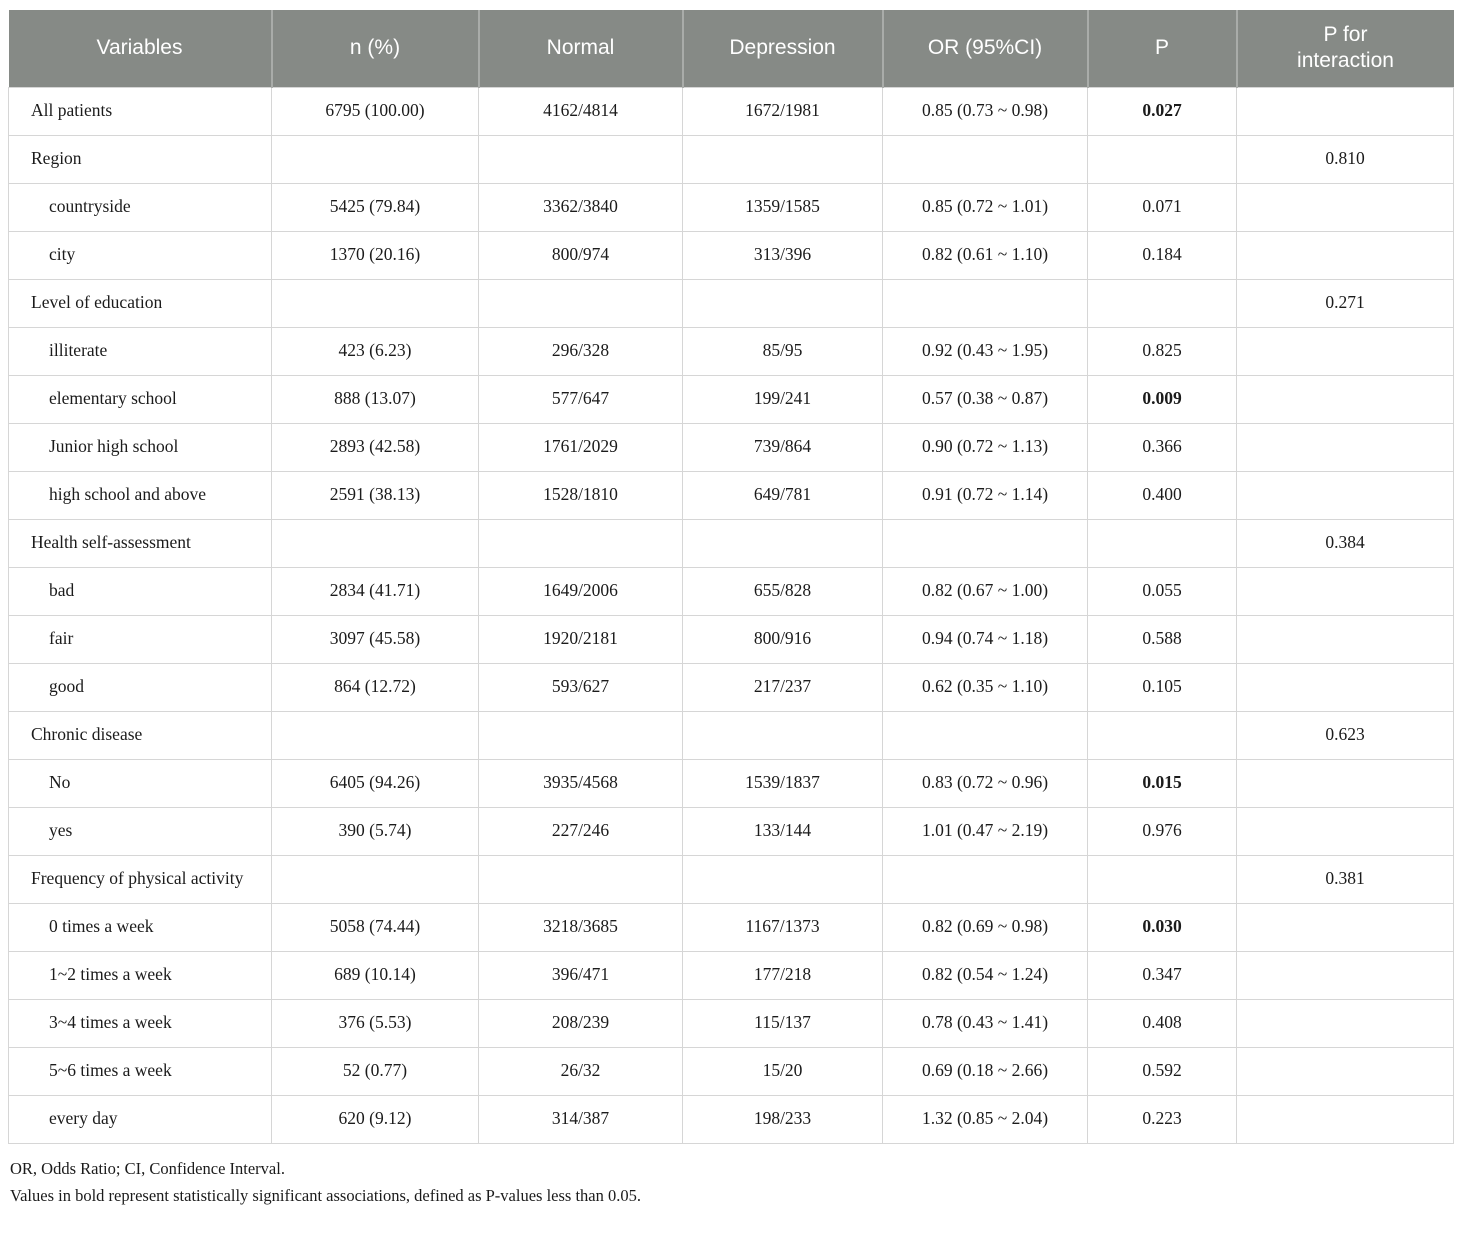 This screenshot has height=1240, width=1460. What do you see at coordinates (985, 975) in the screenshot?
I see `or-95ci-cell: 0.82 (0.54 ~ 1.24)` at bounding box center [985, 975].